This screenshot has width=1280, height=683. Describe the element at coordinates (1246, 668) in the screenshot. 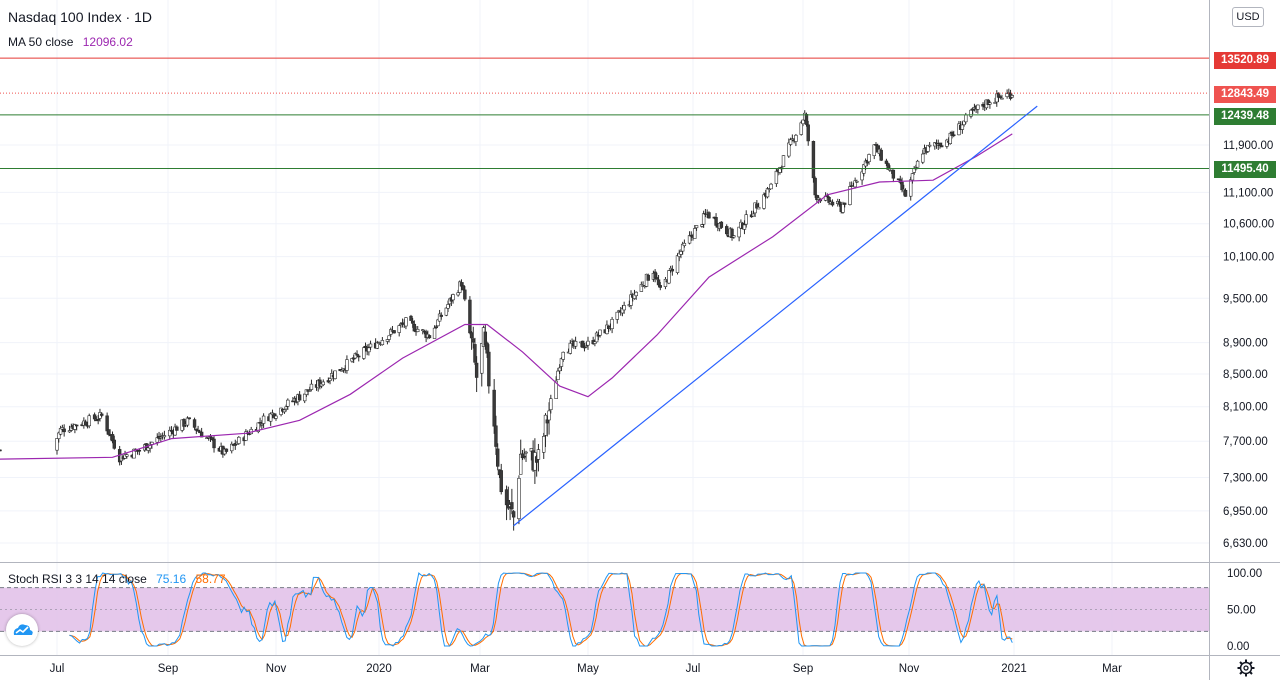

I see `settings-gear-icon` at that location.